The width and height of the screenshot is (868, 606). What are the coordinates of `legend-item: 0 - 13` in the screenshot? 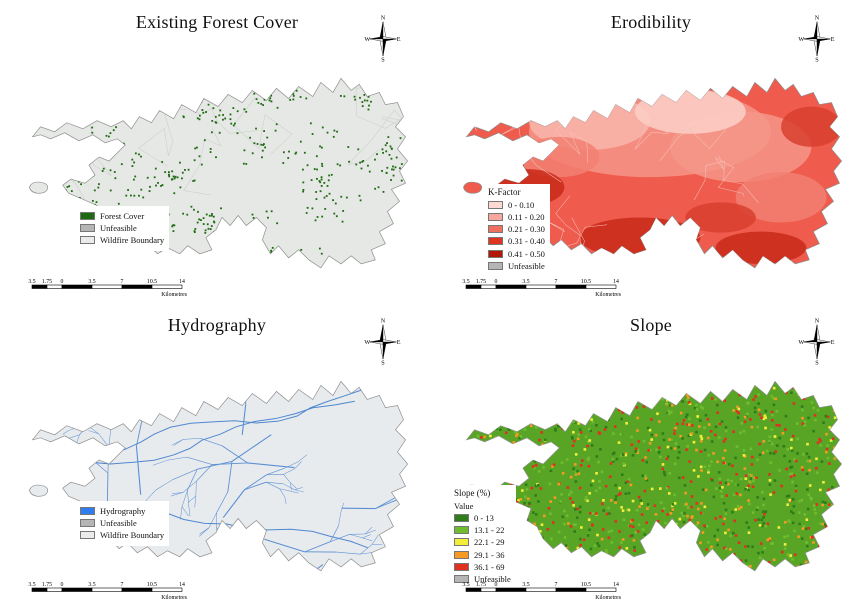 It's located at (482, 518).